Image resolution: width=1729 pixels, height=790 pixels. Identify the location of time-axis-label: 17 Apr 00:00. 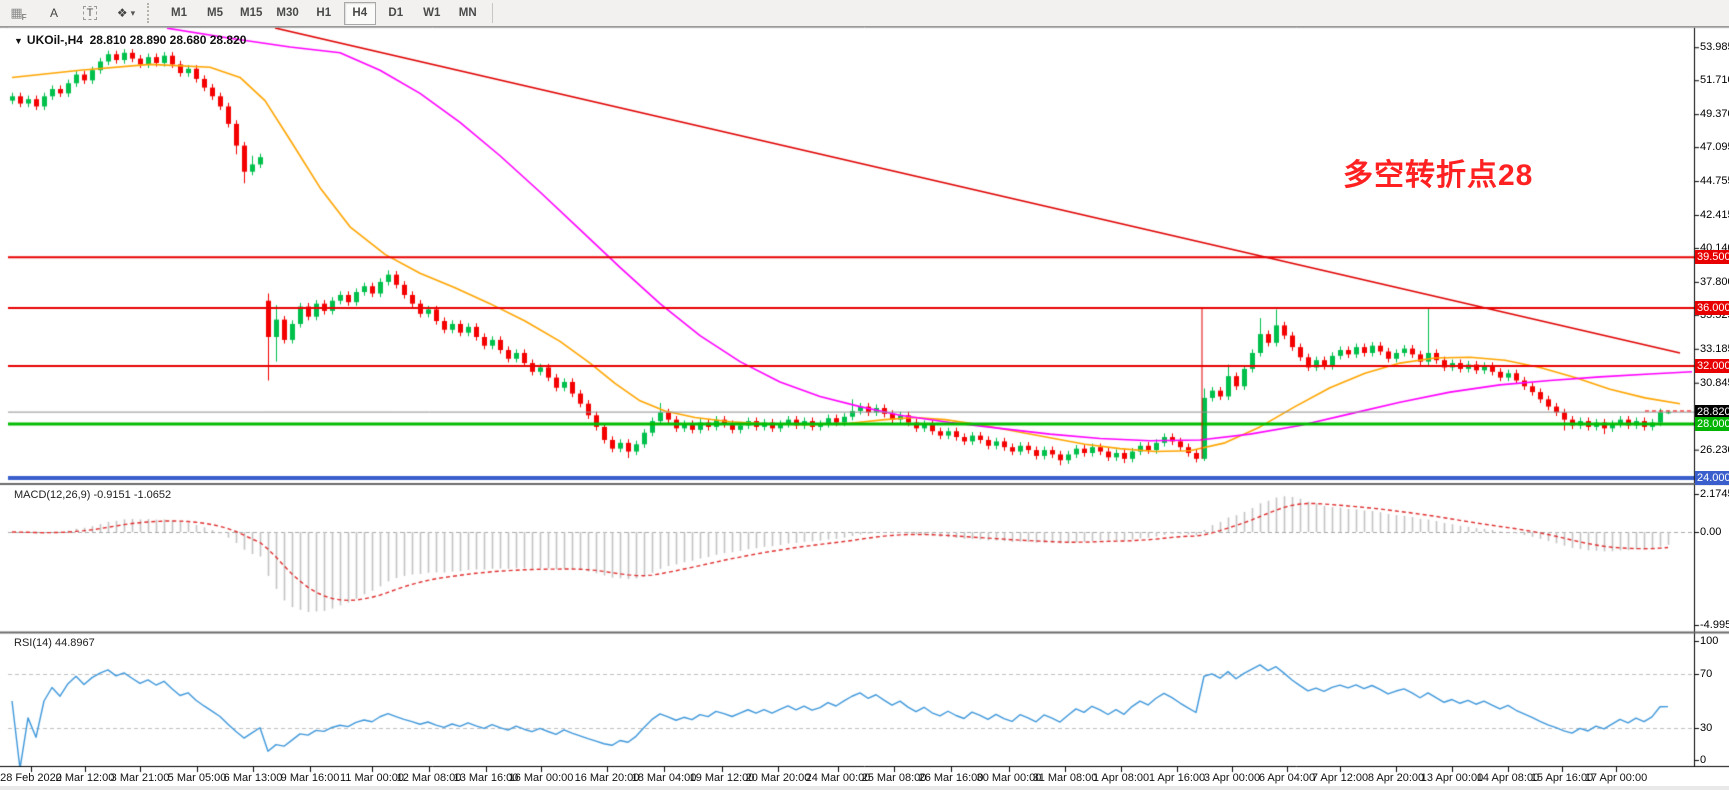
(1616, 778).